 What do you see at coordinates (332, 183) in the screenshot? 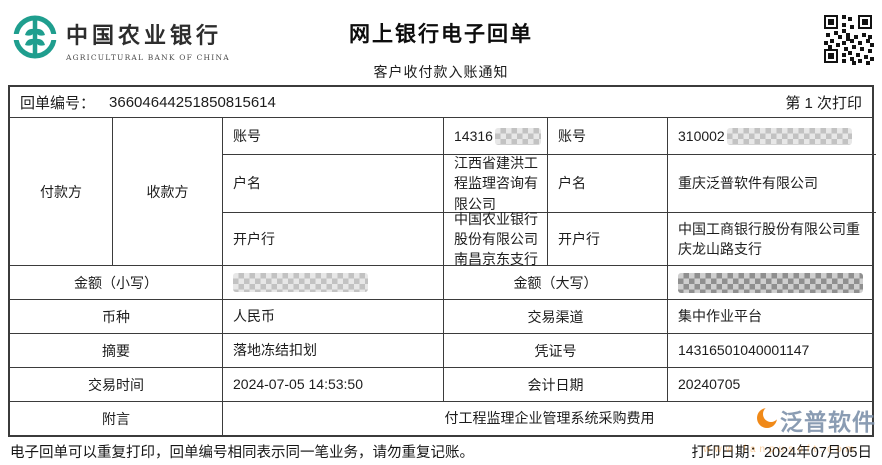
I see `payer-name-label: 户名` at bounding box center [332, 183].